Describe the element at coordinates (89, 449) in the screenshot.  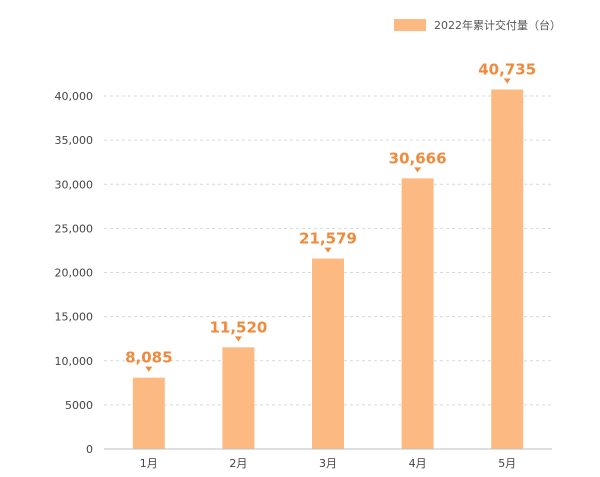
I see `y-tick-label: 0` at that location.